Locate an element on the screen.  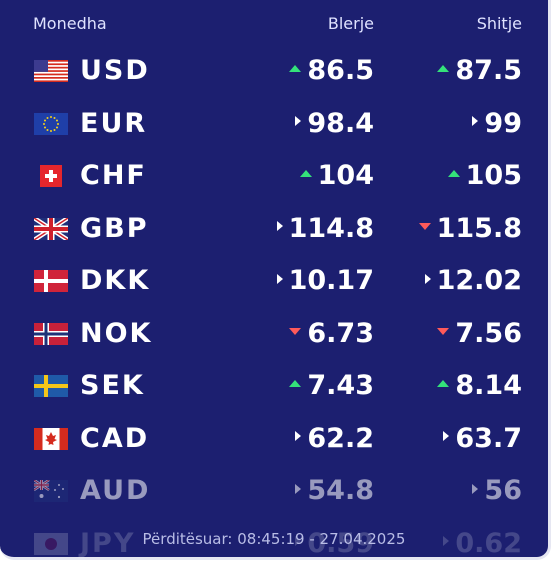
currency-code: USD is located at coordinates (115, 70).